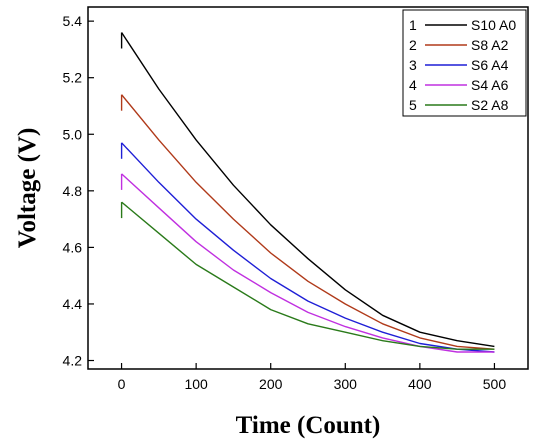 The height and width of the screenshot is (445, 550). I want to click on y-tick-label: 4.6, so click(73, 247).